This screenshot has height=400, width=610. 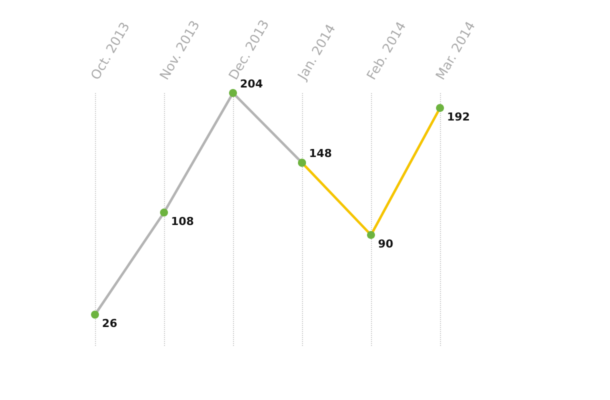 I want to click on data-label: 204, so click(x=252, y=84).